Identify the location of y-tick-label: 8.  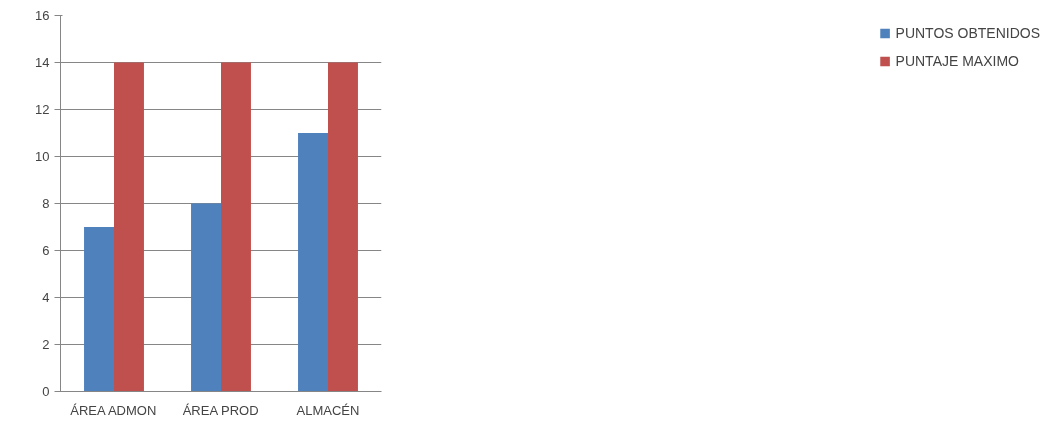
(46, 203).